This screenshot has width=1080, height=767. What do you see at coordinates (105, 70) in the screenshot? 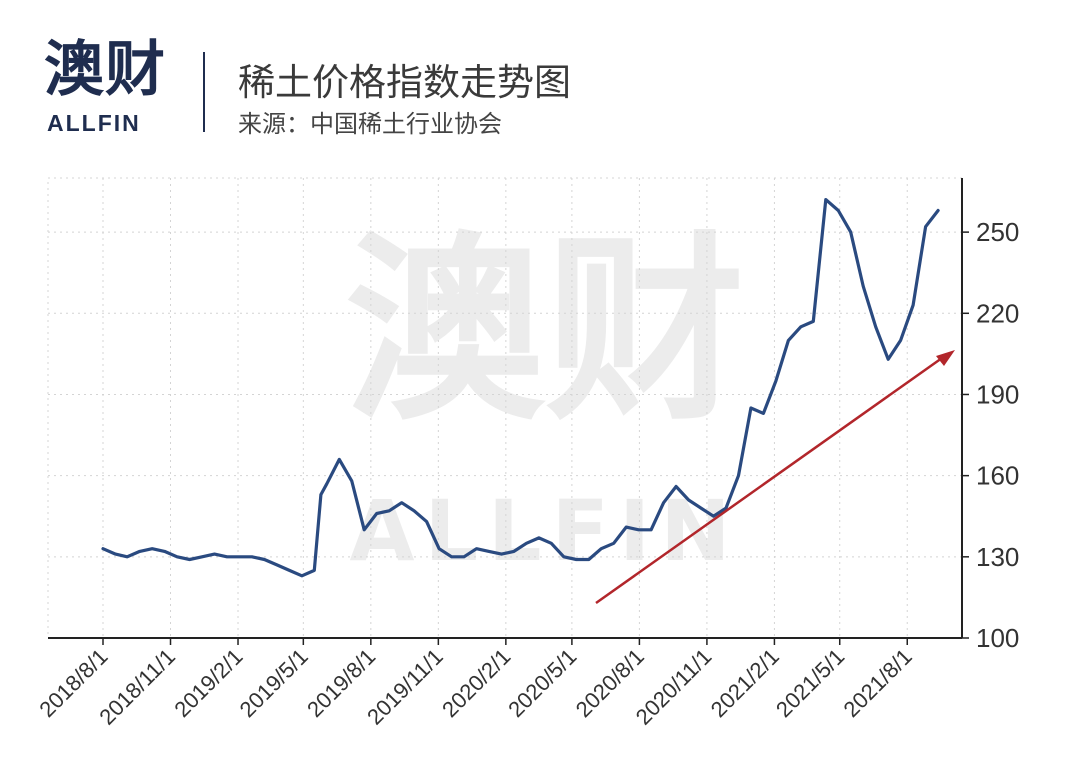
I see `logo-chinese: 澳财` at bounding box center [105, 70].